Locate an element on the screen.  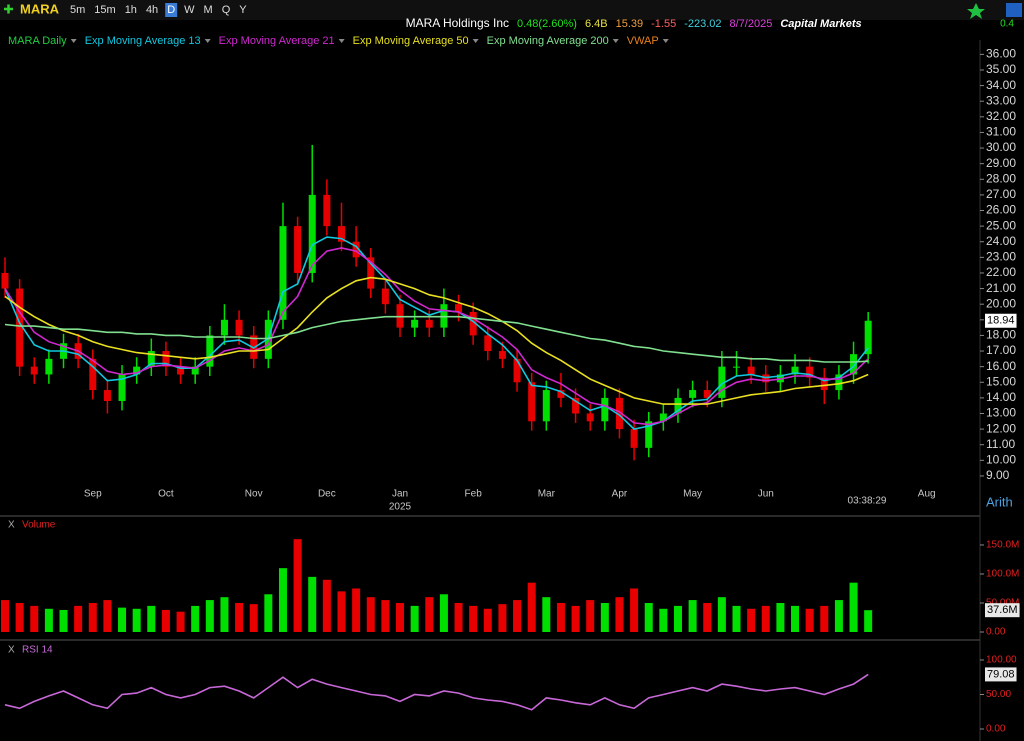
y-tick-label: 33.00 is located at coordinates (1001, 100).